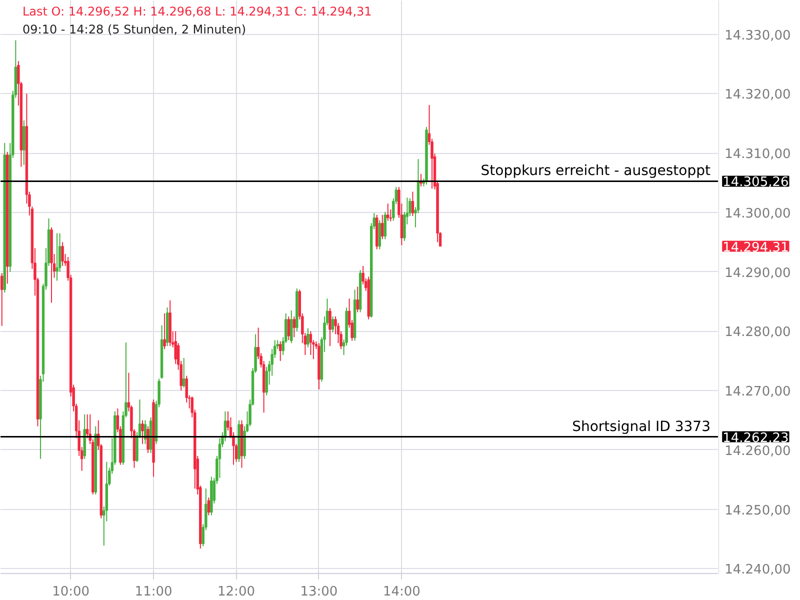 Image resolution: width=800 pixels, height=600 pixels. Describe the element at coordinates (153, 592) in the screenshot. I see `x-tick-label: 11:00` at that location.